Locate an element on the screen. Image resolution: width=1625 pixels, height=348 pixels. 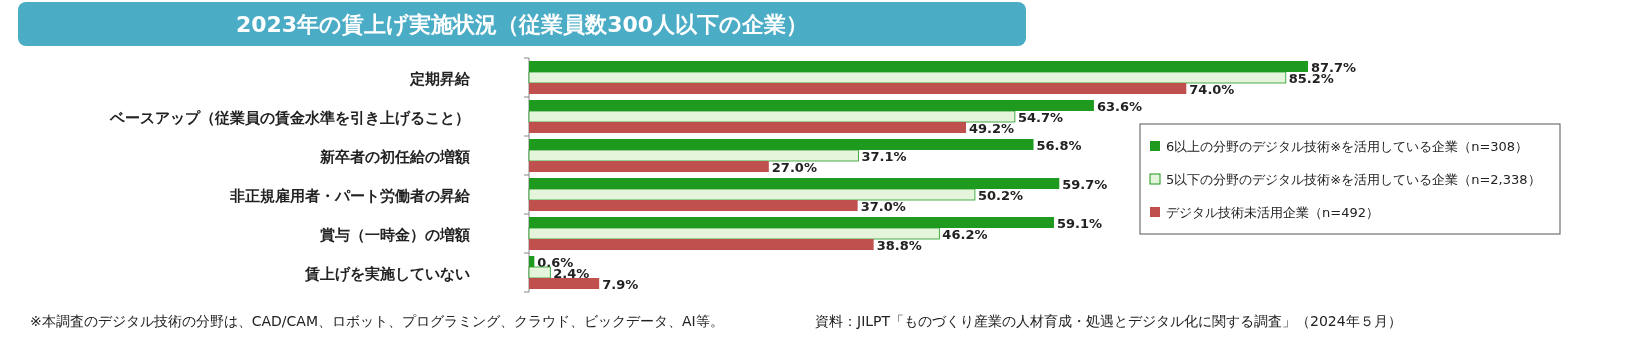
text: ※本調査のデジタル技術の分野は、CAD/CAM、ロボット、プログラミング、クラウド、ビックデータ、AI等。 is located at coordinates (377, 321).